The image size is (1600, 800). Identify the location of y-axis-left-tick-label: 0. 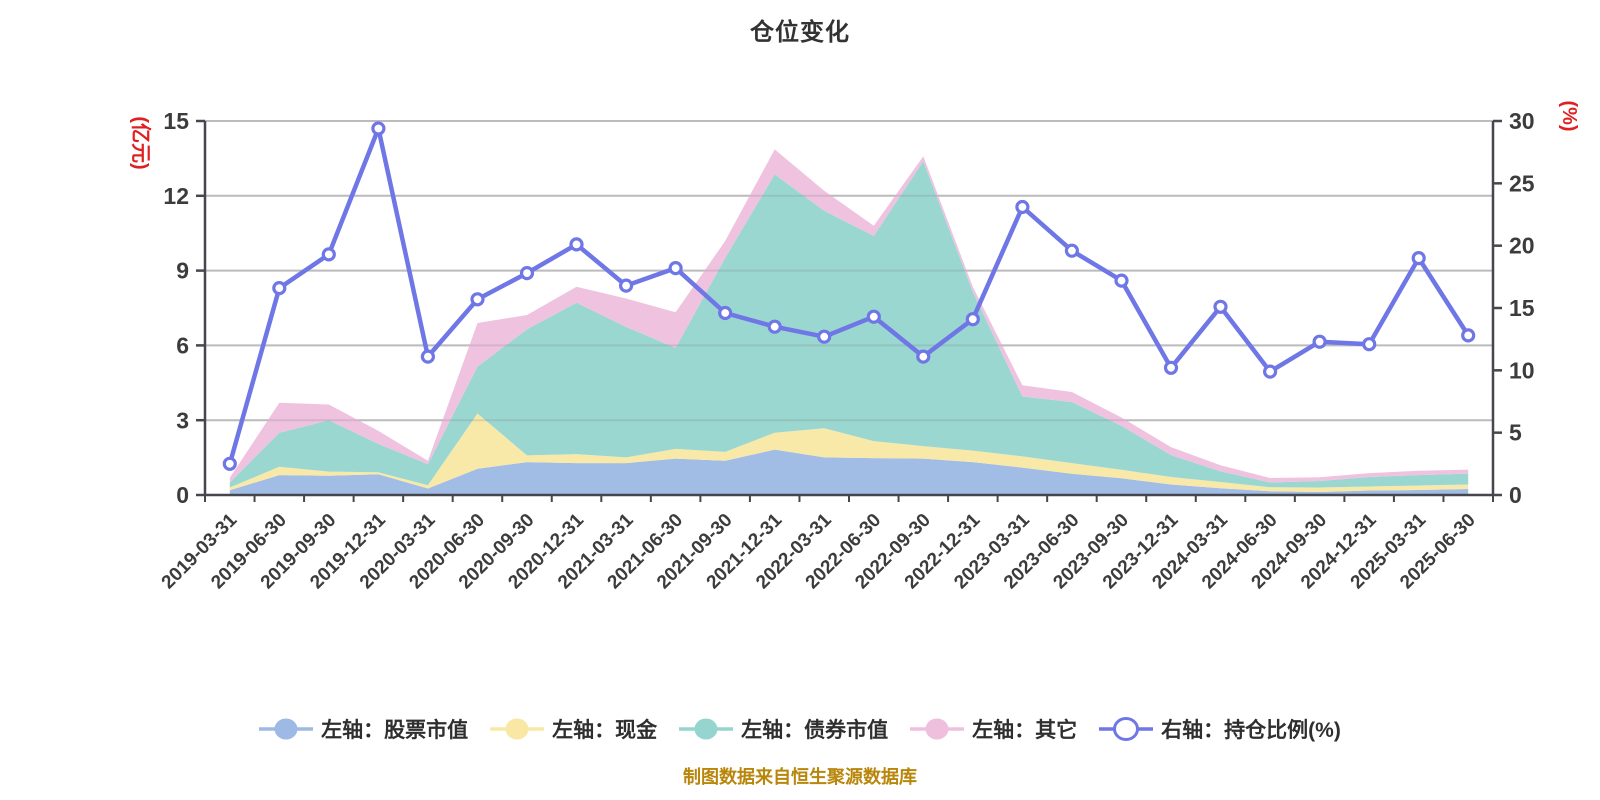
(182, 495).